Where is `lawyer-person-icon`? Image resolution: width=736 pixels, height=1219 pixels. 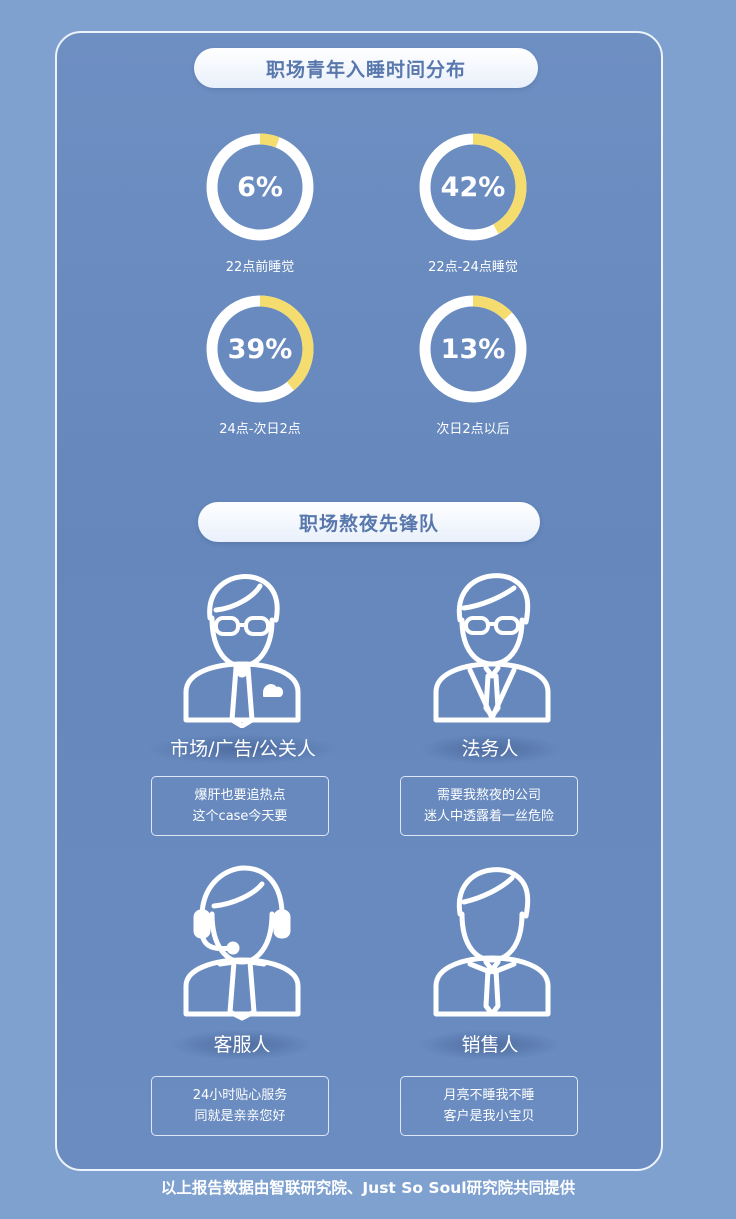
lawyer-person-icon is located at coordinates (492, 648).